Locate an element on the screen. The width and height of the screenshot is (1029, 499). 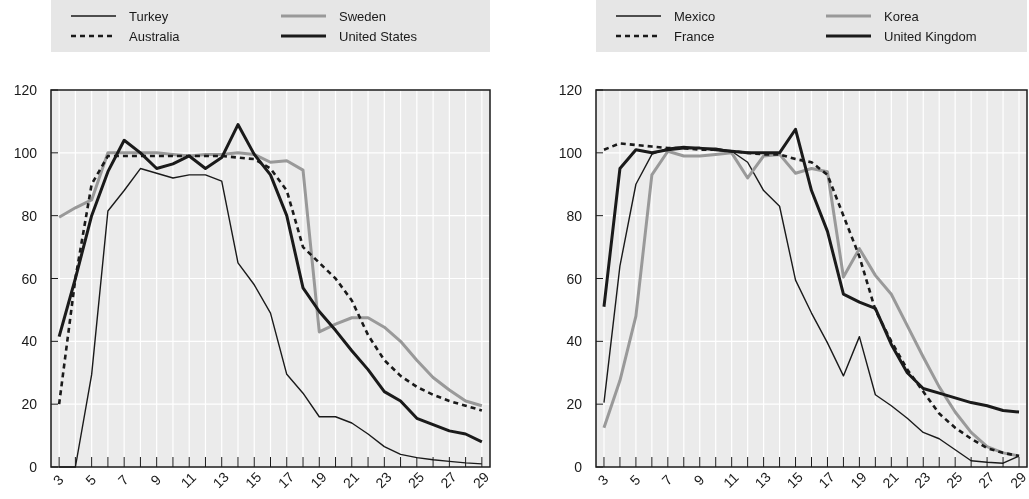
legend-label: France is located at coordinates (694, 36).